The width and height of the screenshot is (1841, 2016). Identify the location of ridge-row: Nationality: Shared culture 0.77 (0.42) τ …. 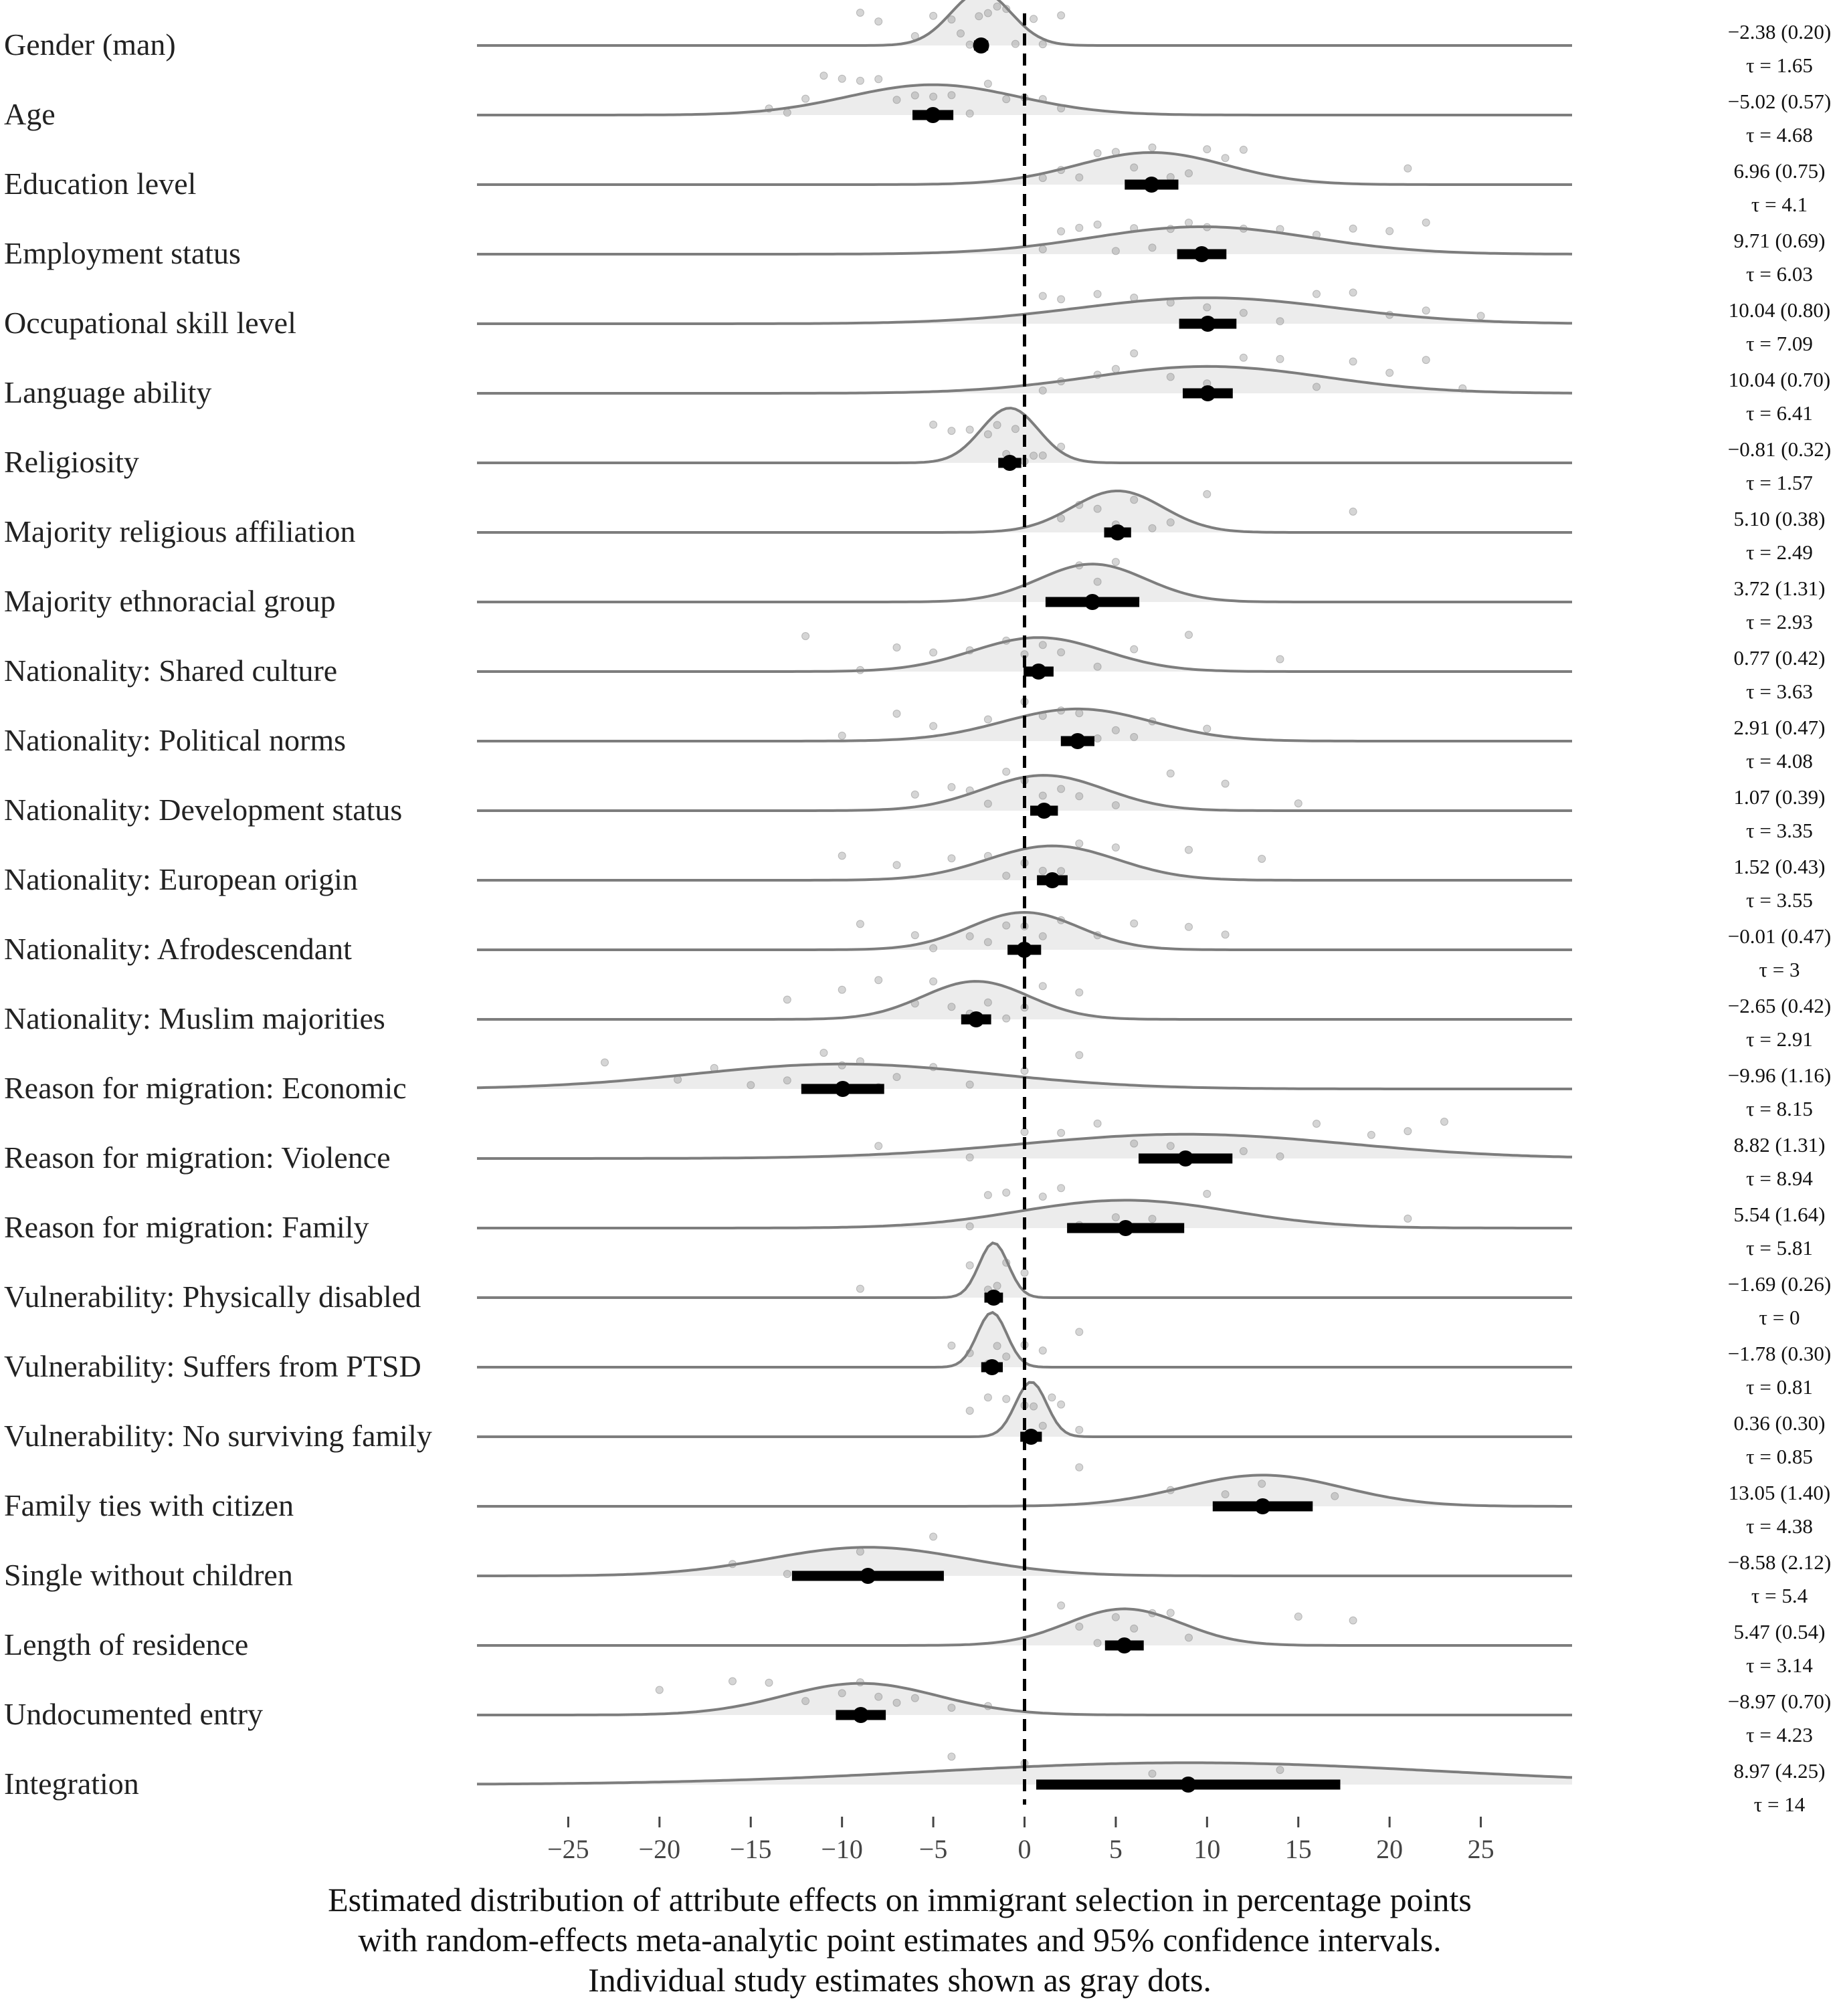
(914, 667).